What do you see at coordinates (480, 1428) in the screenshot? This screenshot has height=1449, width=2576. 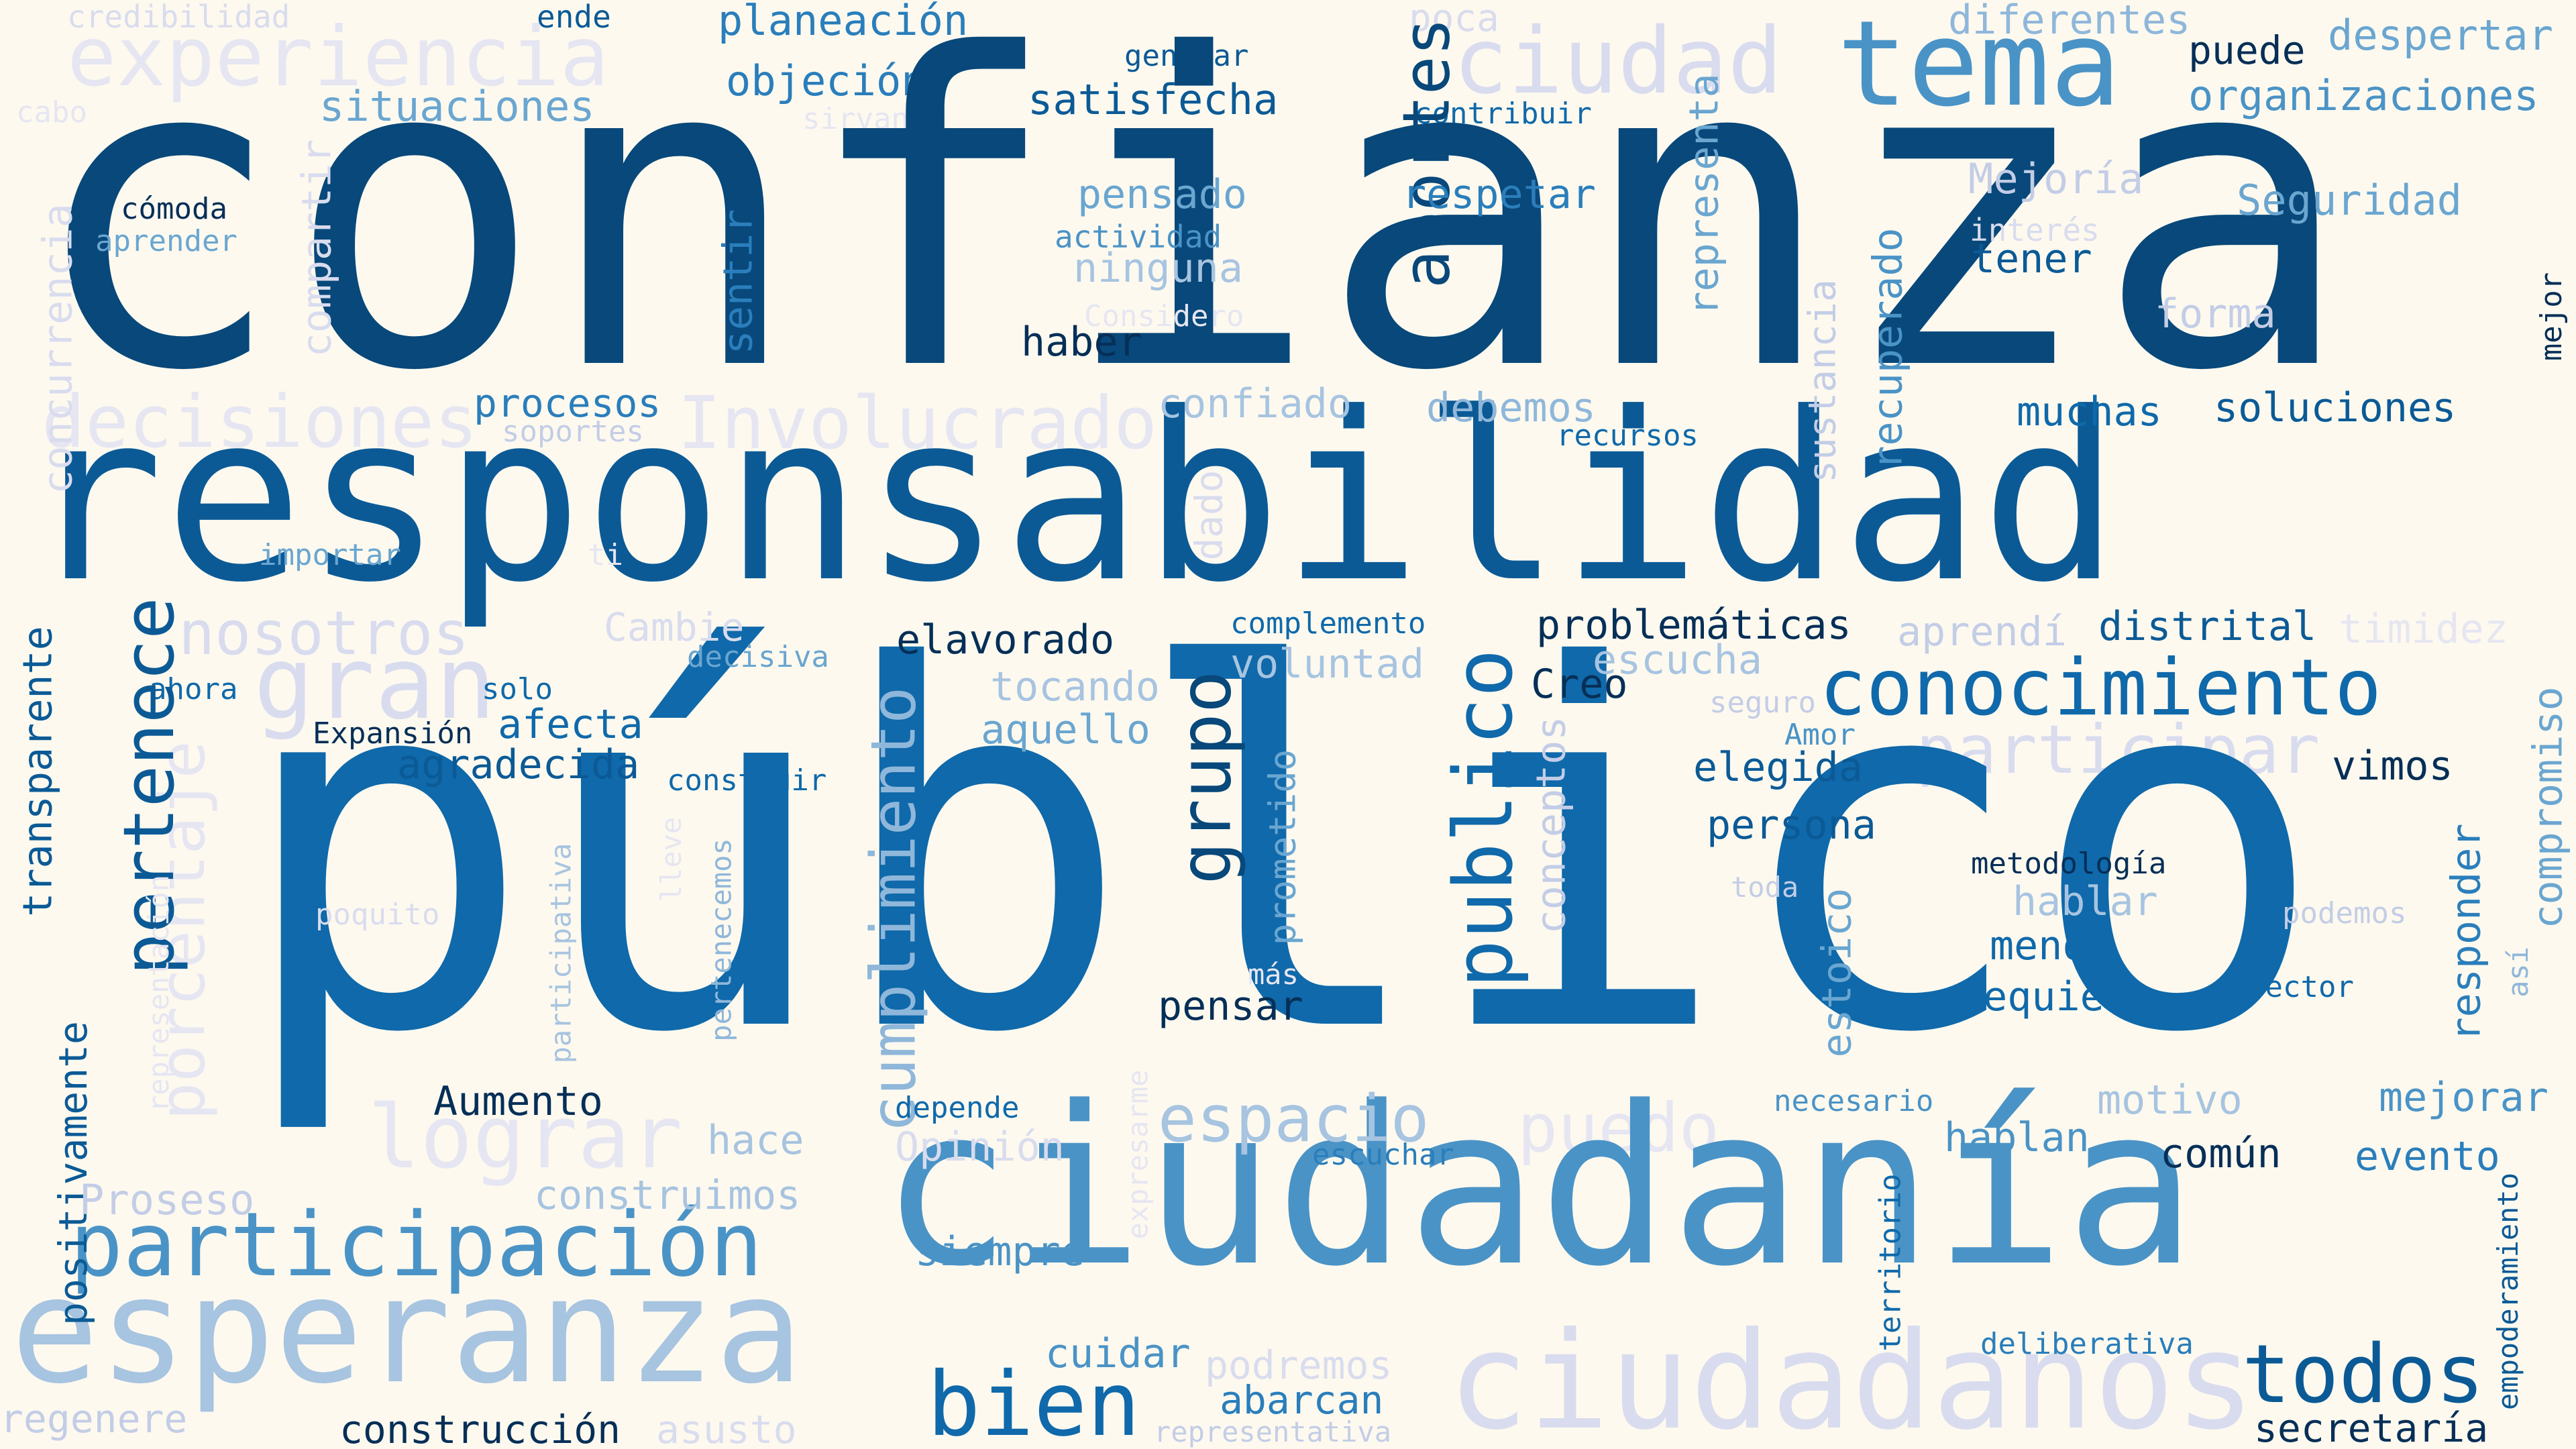 I see `word-construccion: construcción` at bounding box center [480, 1428].